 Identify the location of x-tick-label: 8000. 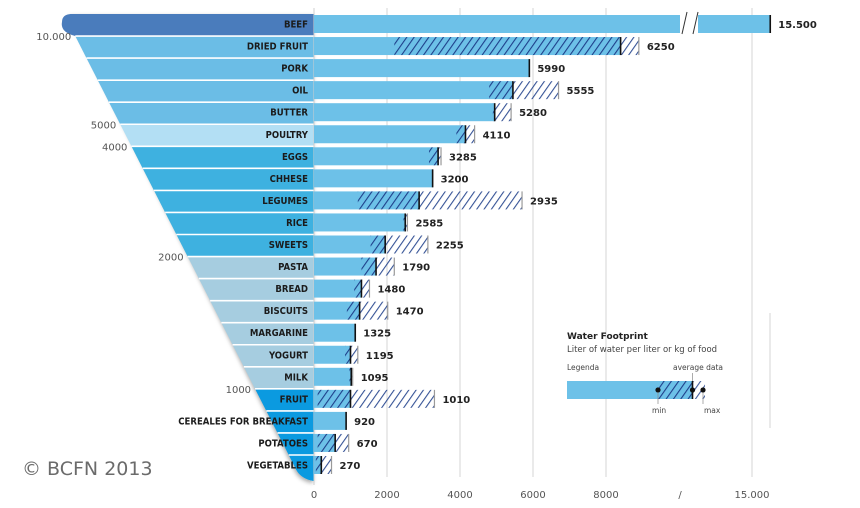
(605, 495).